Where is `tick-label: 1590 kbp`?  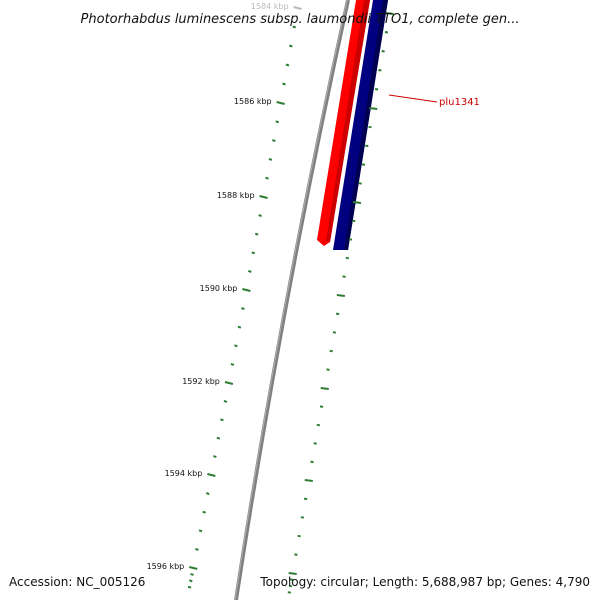
tick-label: 1590 kbp is located at coordinates (219, 288).